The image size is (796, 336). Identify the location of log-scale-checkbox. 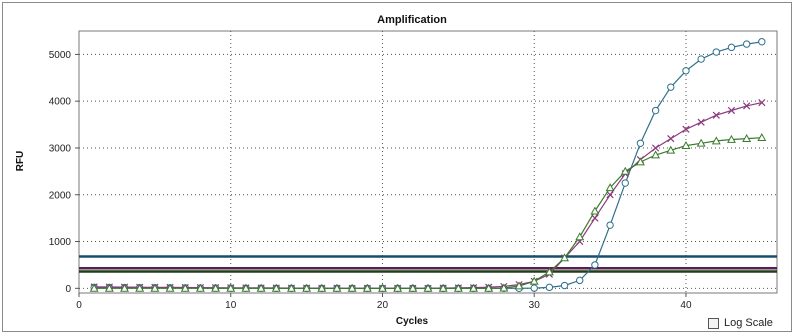
(713, 323).